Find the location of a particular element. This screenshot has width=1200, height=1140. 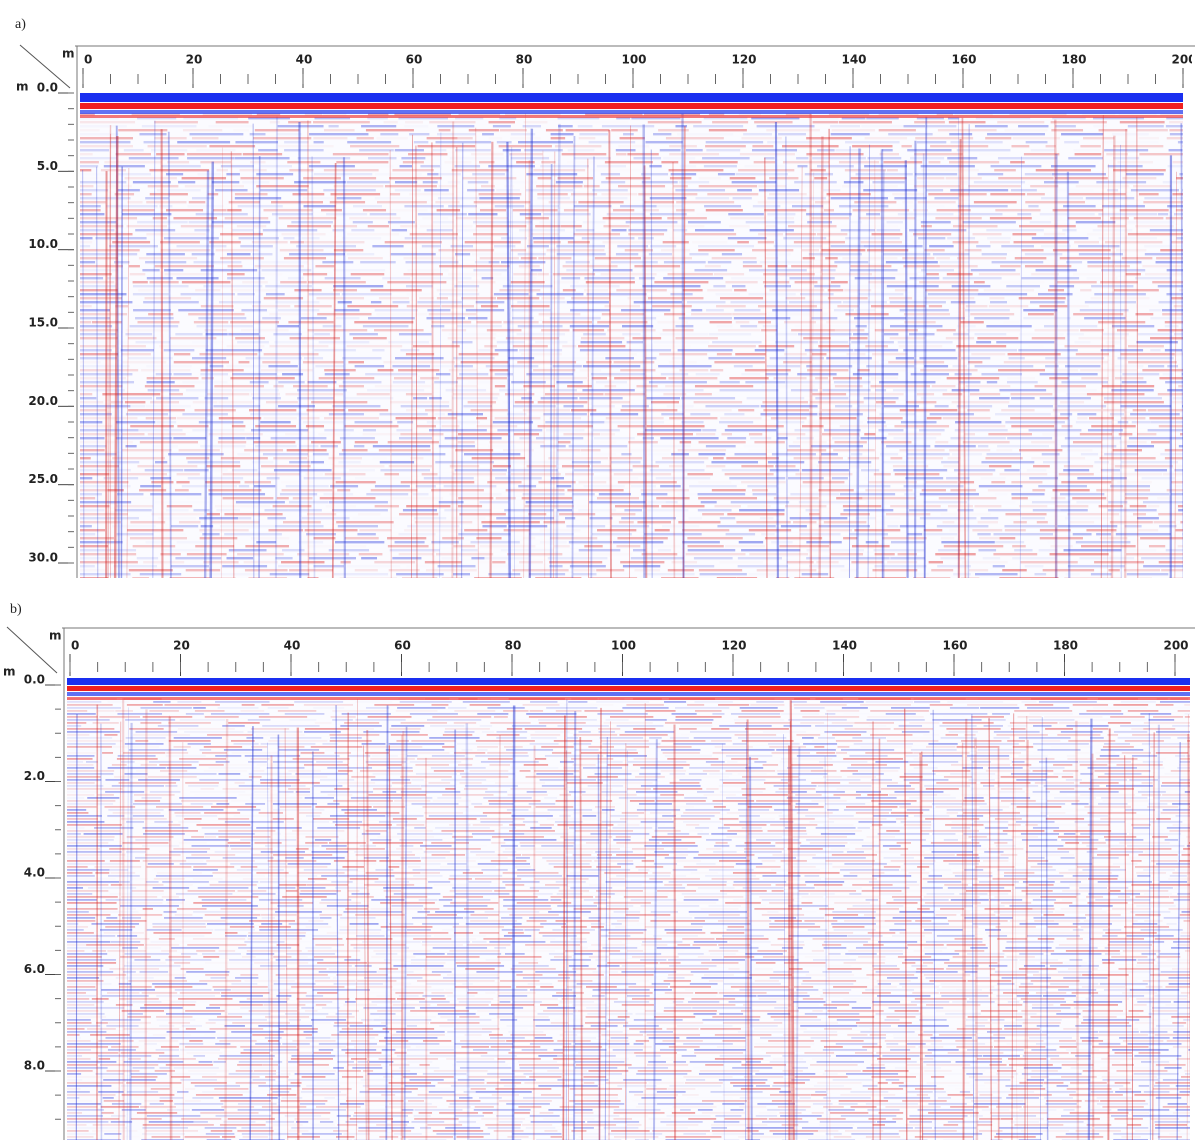

y-tick-label: 5.0 is located at coordinates (47, 166).